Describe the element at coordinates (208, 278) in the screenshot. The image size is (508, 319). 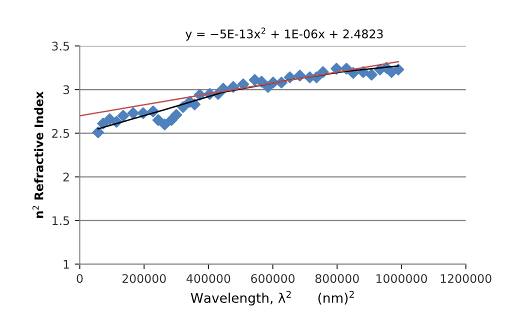
I see `x-tick-label: 400000` at that location.